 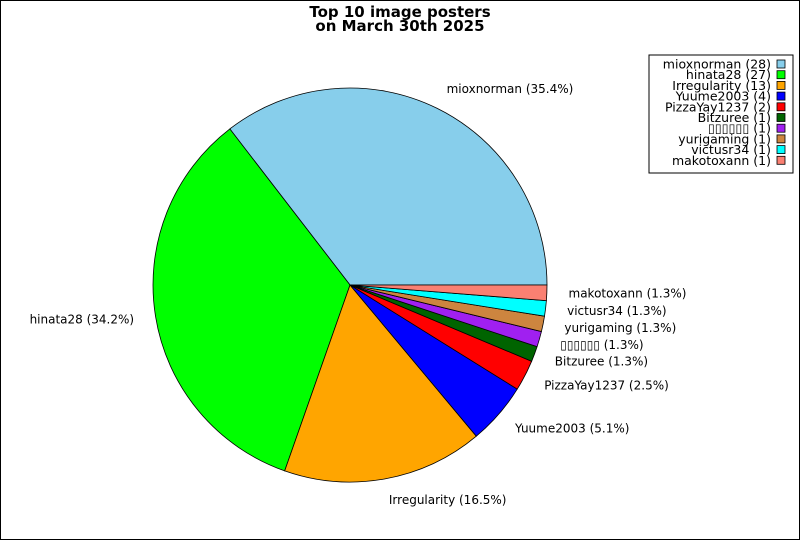 What do you see at coordinates (510, 89) in the screenshot?
I see `slice-label-0: mioxnorman (35.4%)` at bounding box center [510, 89].